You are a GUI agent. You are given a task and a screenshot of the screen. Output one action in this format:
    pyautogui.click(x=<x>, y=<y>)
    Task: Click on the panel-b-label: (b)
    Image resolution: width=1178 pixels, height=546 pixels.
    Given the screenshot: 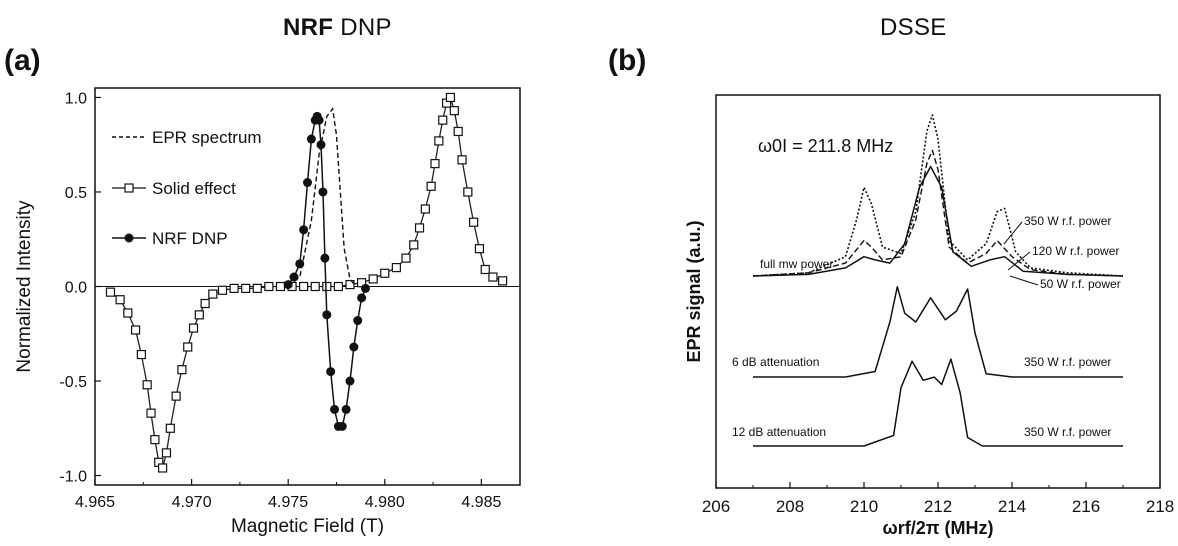 What is the action you would take?
    pyautogui.click(x=627, y=60)
    